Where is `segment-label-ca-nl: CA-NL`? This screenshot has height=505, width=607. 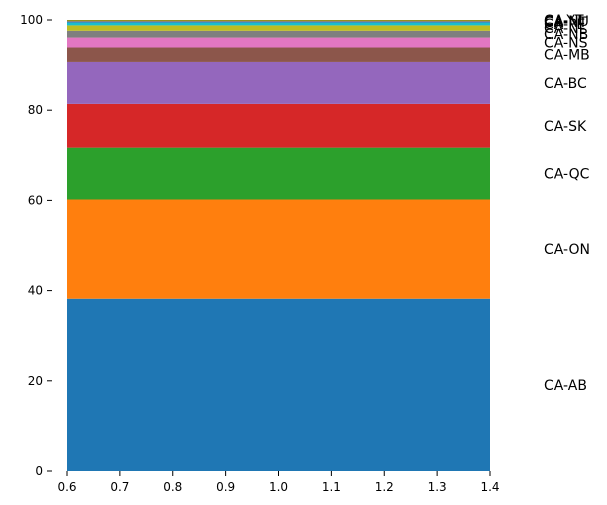 segment-label-ca-nl: CA-NL is located at coordinates (565, 29).